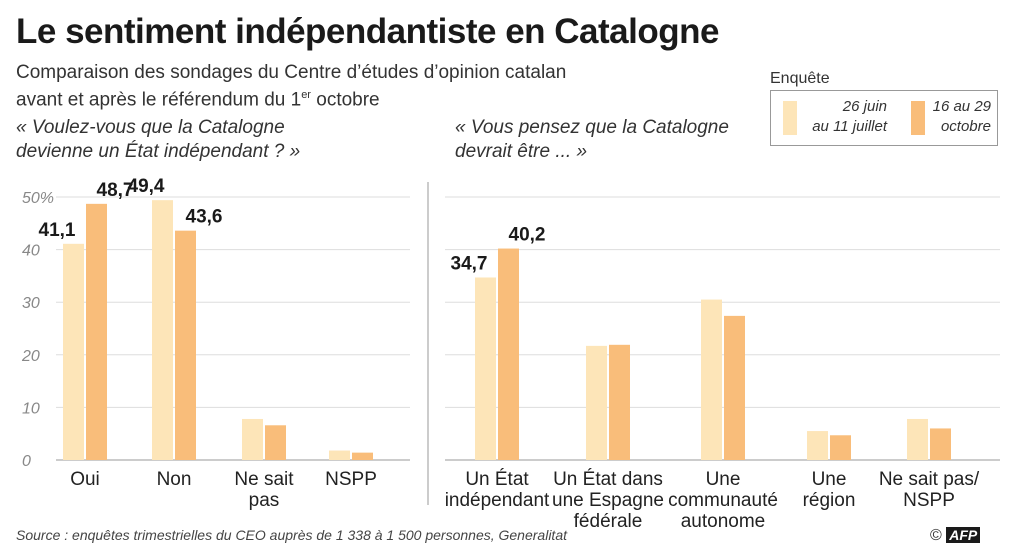  What do you see at coordinates (31, 303) in the screenshot?
I see `y-tick-label: 30` at bounding box center [31, 303].